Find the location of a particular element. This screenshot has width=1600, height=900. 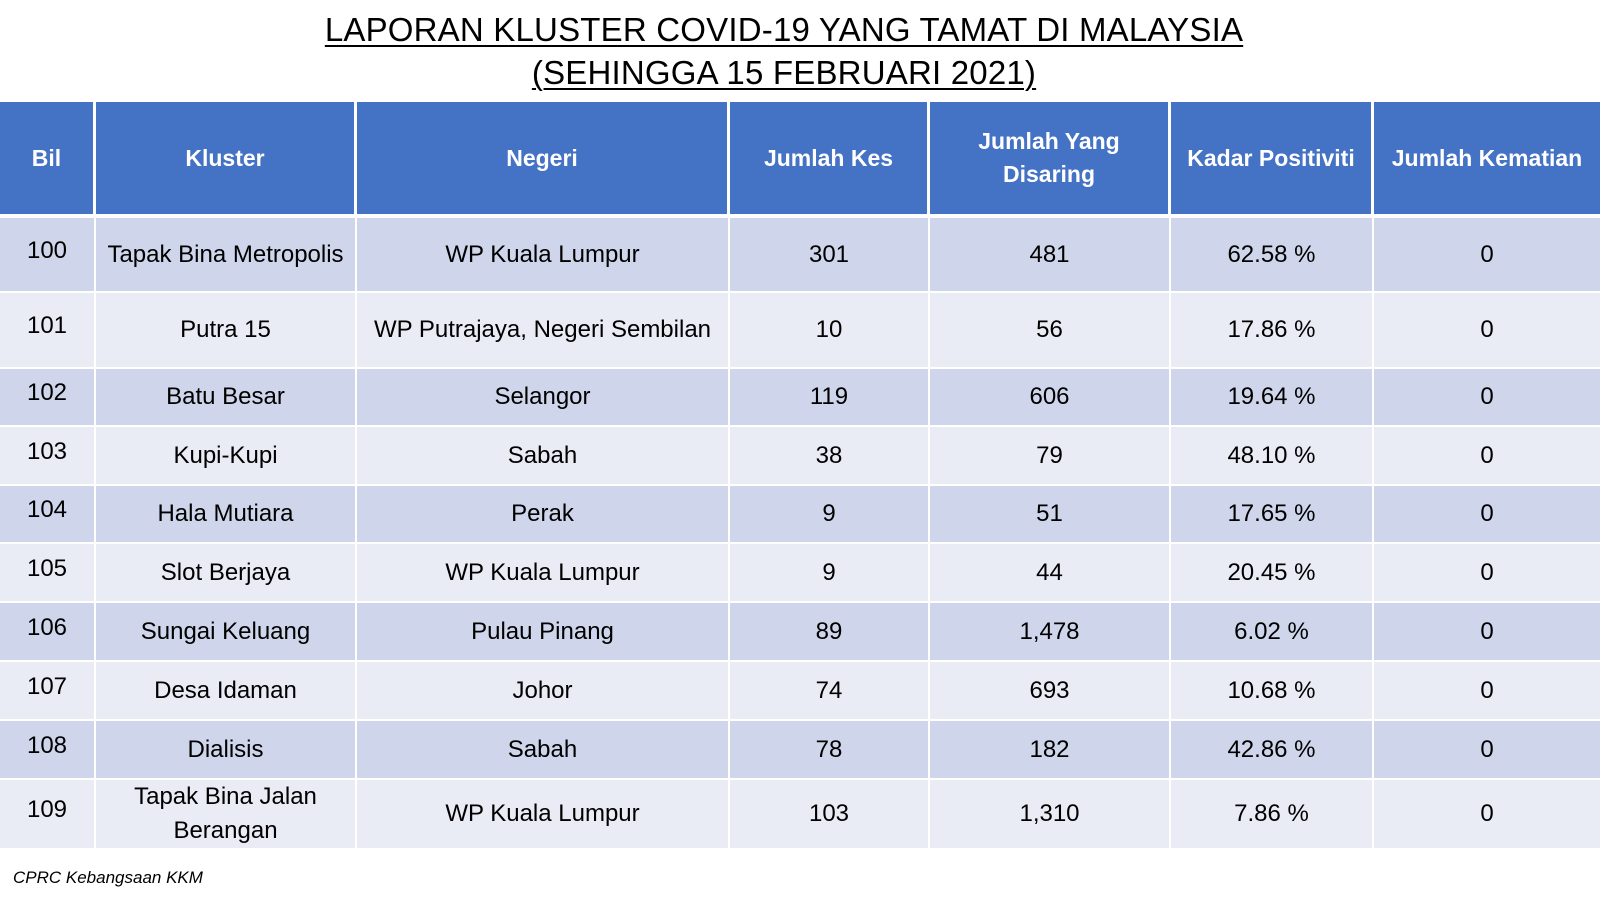

cell-jumlah-disaring: 1,310 is located at coordinates (1050, 815).